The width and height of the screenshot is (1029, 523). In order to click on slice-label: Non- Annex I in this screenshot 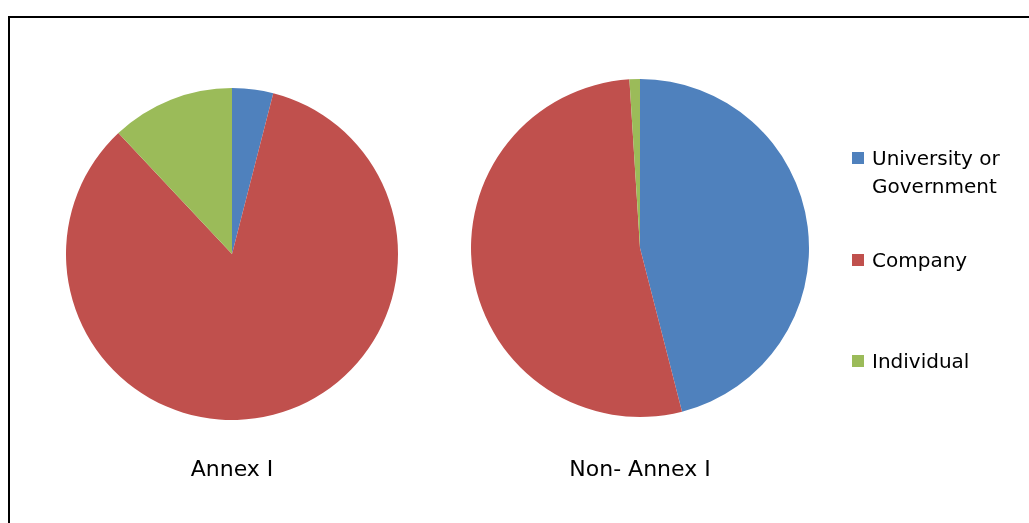, I will do `click(640, 468)`.